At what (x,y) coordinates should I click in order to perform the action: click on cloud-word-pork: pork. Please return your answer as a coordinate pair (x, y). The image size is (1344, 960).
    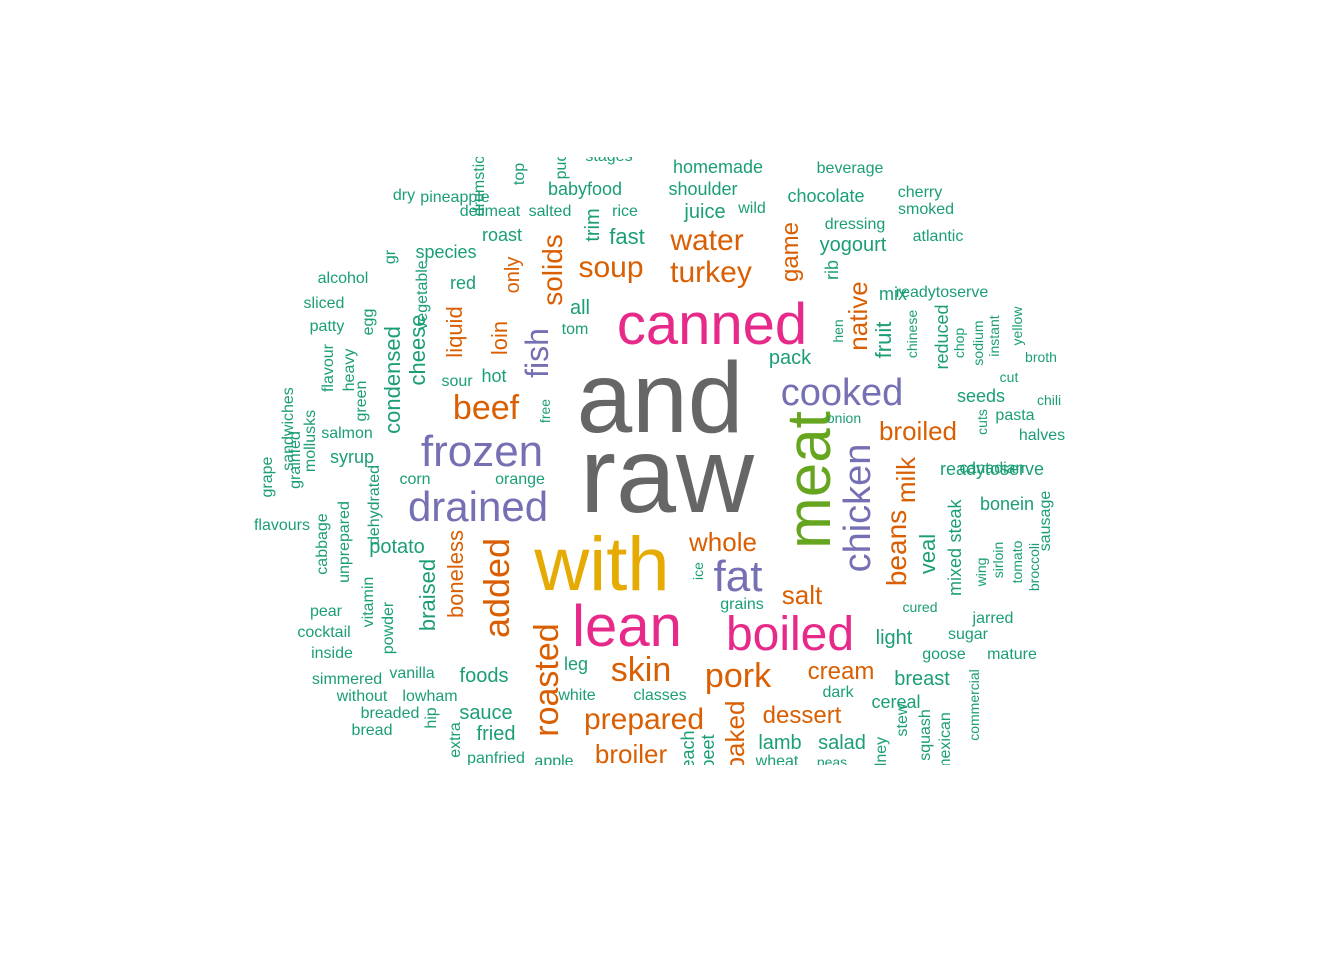
    Looking at the image, I should click on (738, 676).